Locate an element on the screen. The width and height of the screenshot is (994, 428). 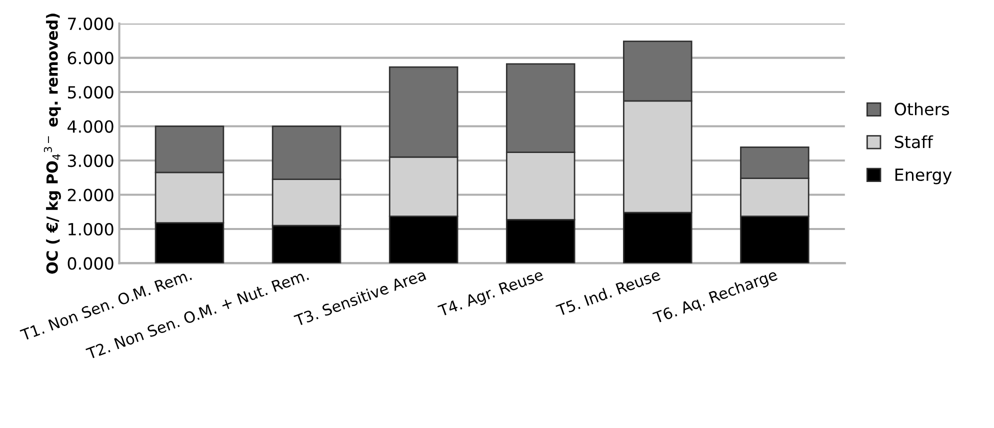
y-tick-label: 1.000 is located at coordinates (91, 229).